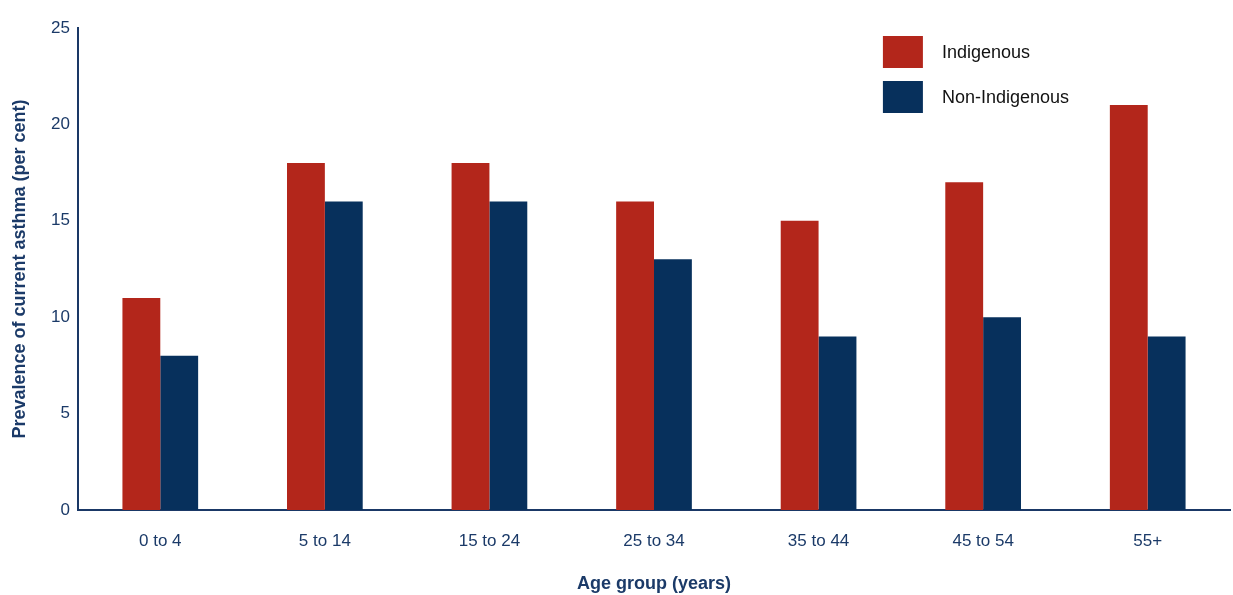 Image resolution: width=1233 pixels, height=595 pixels. I want to click on legend-label: Indigenous, so click(985, 51).